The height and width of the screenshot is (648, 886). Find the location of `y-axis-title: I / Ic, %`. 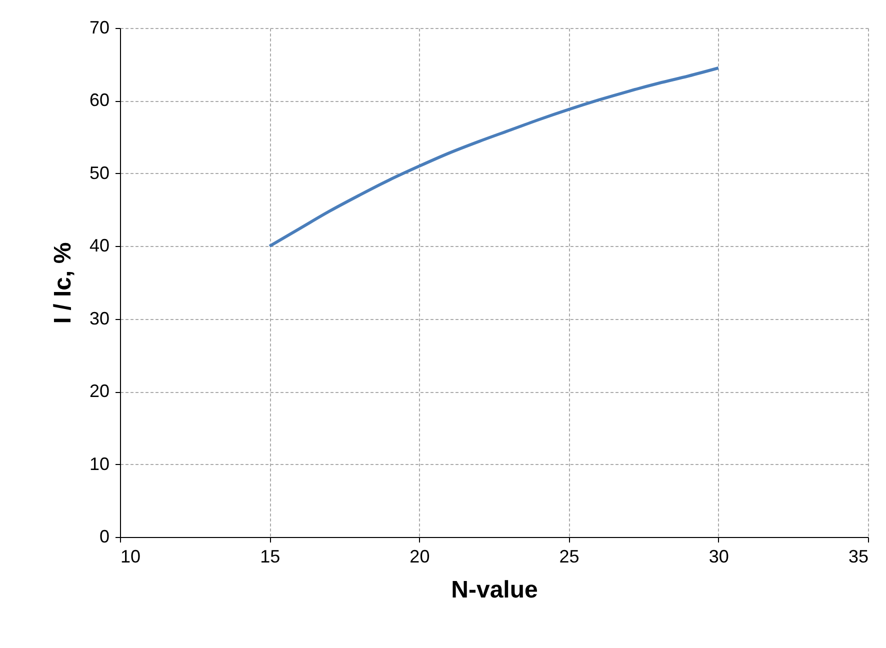

y-axis-title: I / Ic, % is located at coordinates (62, 283).